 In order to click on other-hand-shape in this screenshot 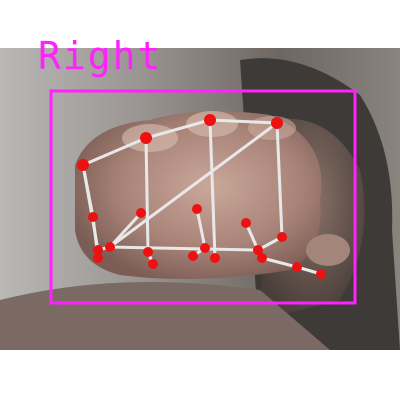, I will do `click(328, 250)`.